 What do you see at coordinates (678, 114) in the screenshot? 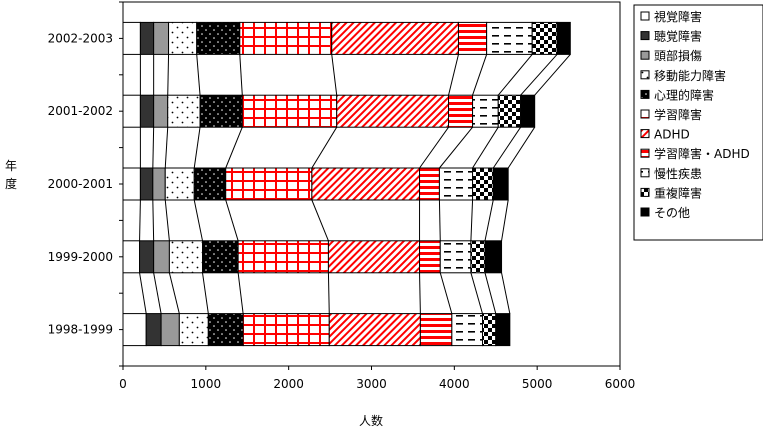
I see `legend-label: 学習障害` at bounding box center [678, 114].